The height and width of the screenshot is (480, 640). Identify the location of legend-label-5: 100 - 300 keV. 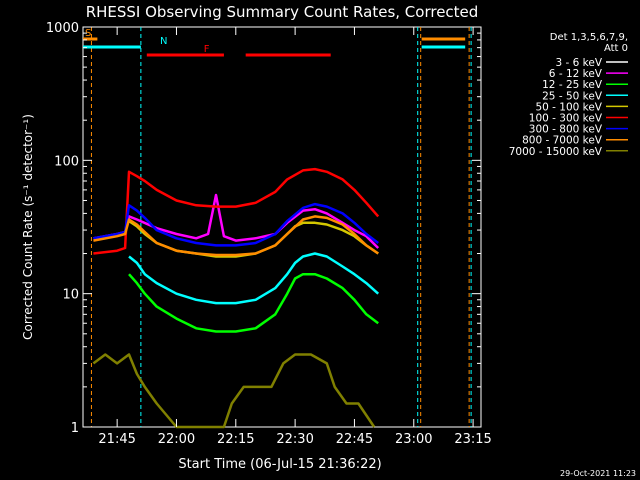
(566, 119).